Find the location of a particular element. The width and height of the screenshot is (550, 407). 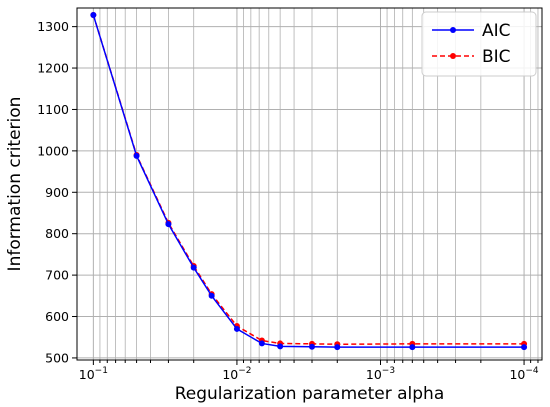

legend-bic-label: BIC is located at coordinates (496, 57).